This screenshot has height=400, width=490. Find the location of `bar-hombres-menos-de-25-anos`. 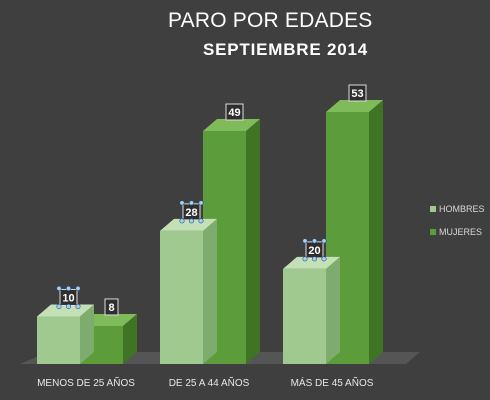

bar-hombres-menos-de-25-anos is located at coordinates (58, 340).